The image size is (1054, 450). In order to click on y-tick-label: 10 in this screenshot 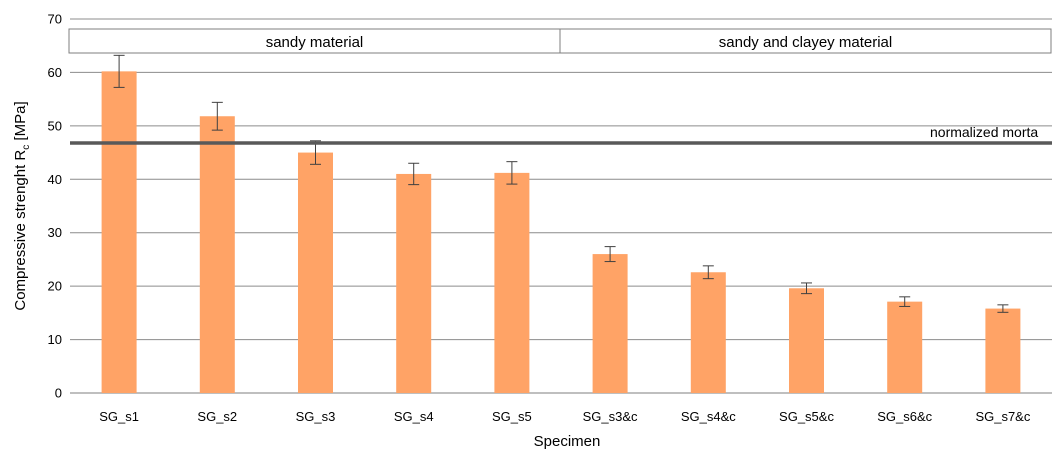, I will do `click(55, 339)`.